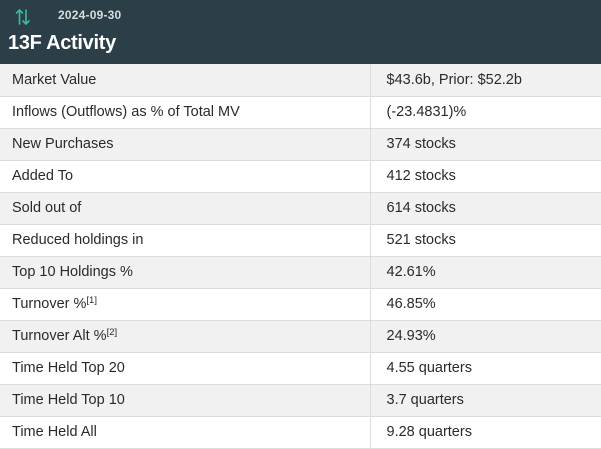 The width and height of the screenshot is (601, 449). I want to click on table-row: New Purchases 374 stocks, so click(300, 144).